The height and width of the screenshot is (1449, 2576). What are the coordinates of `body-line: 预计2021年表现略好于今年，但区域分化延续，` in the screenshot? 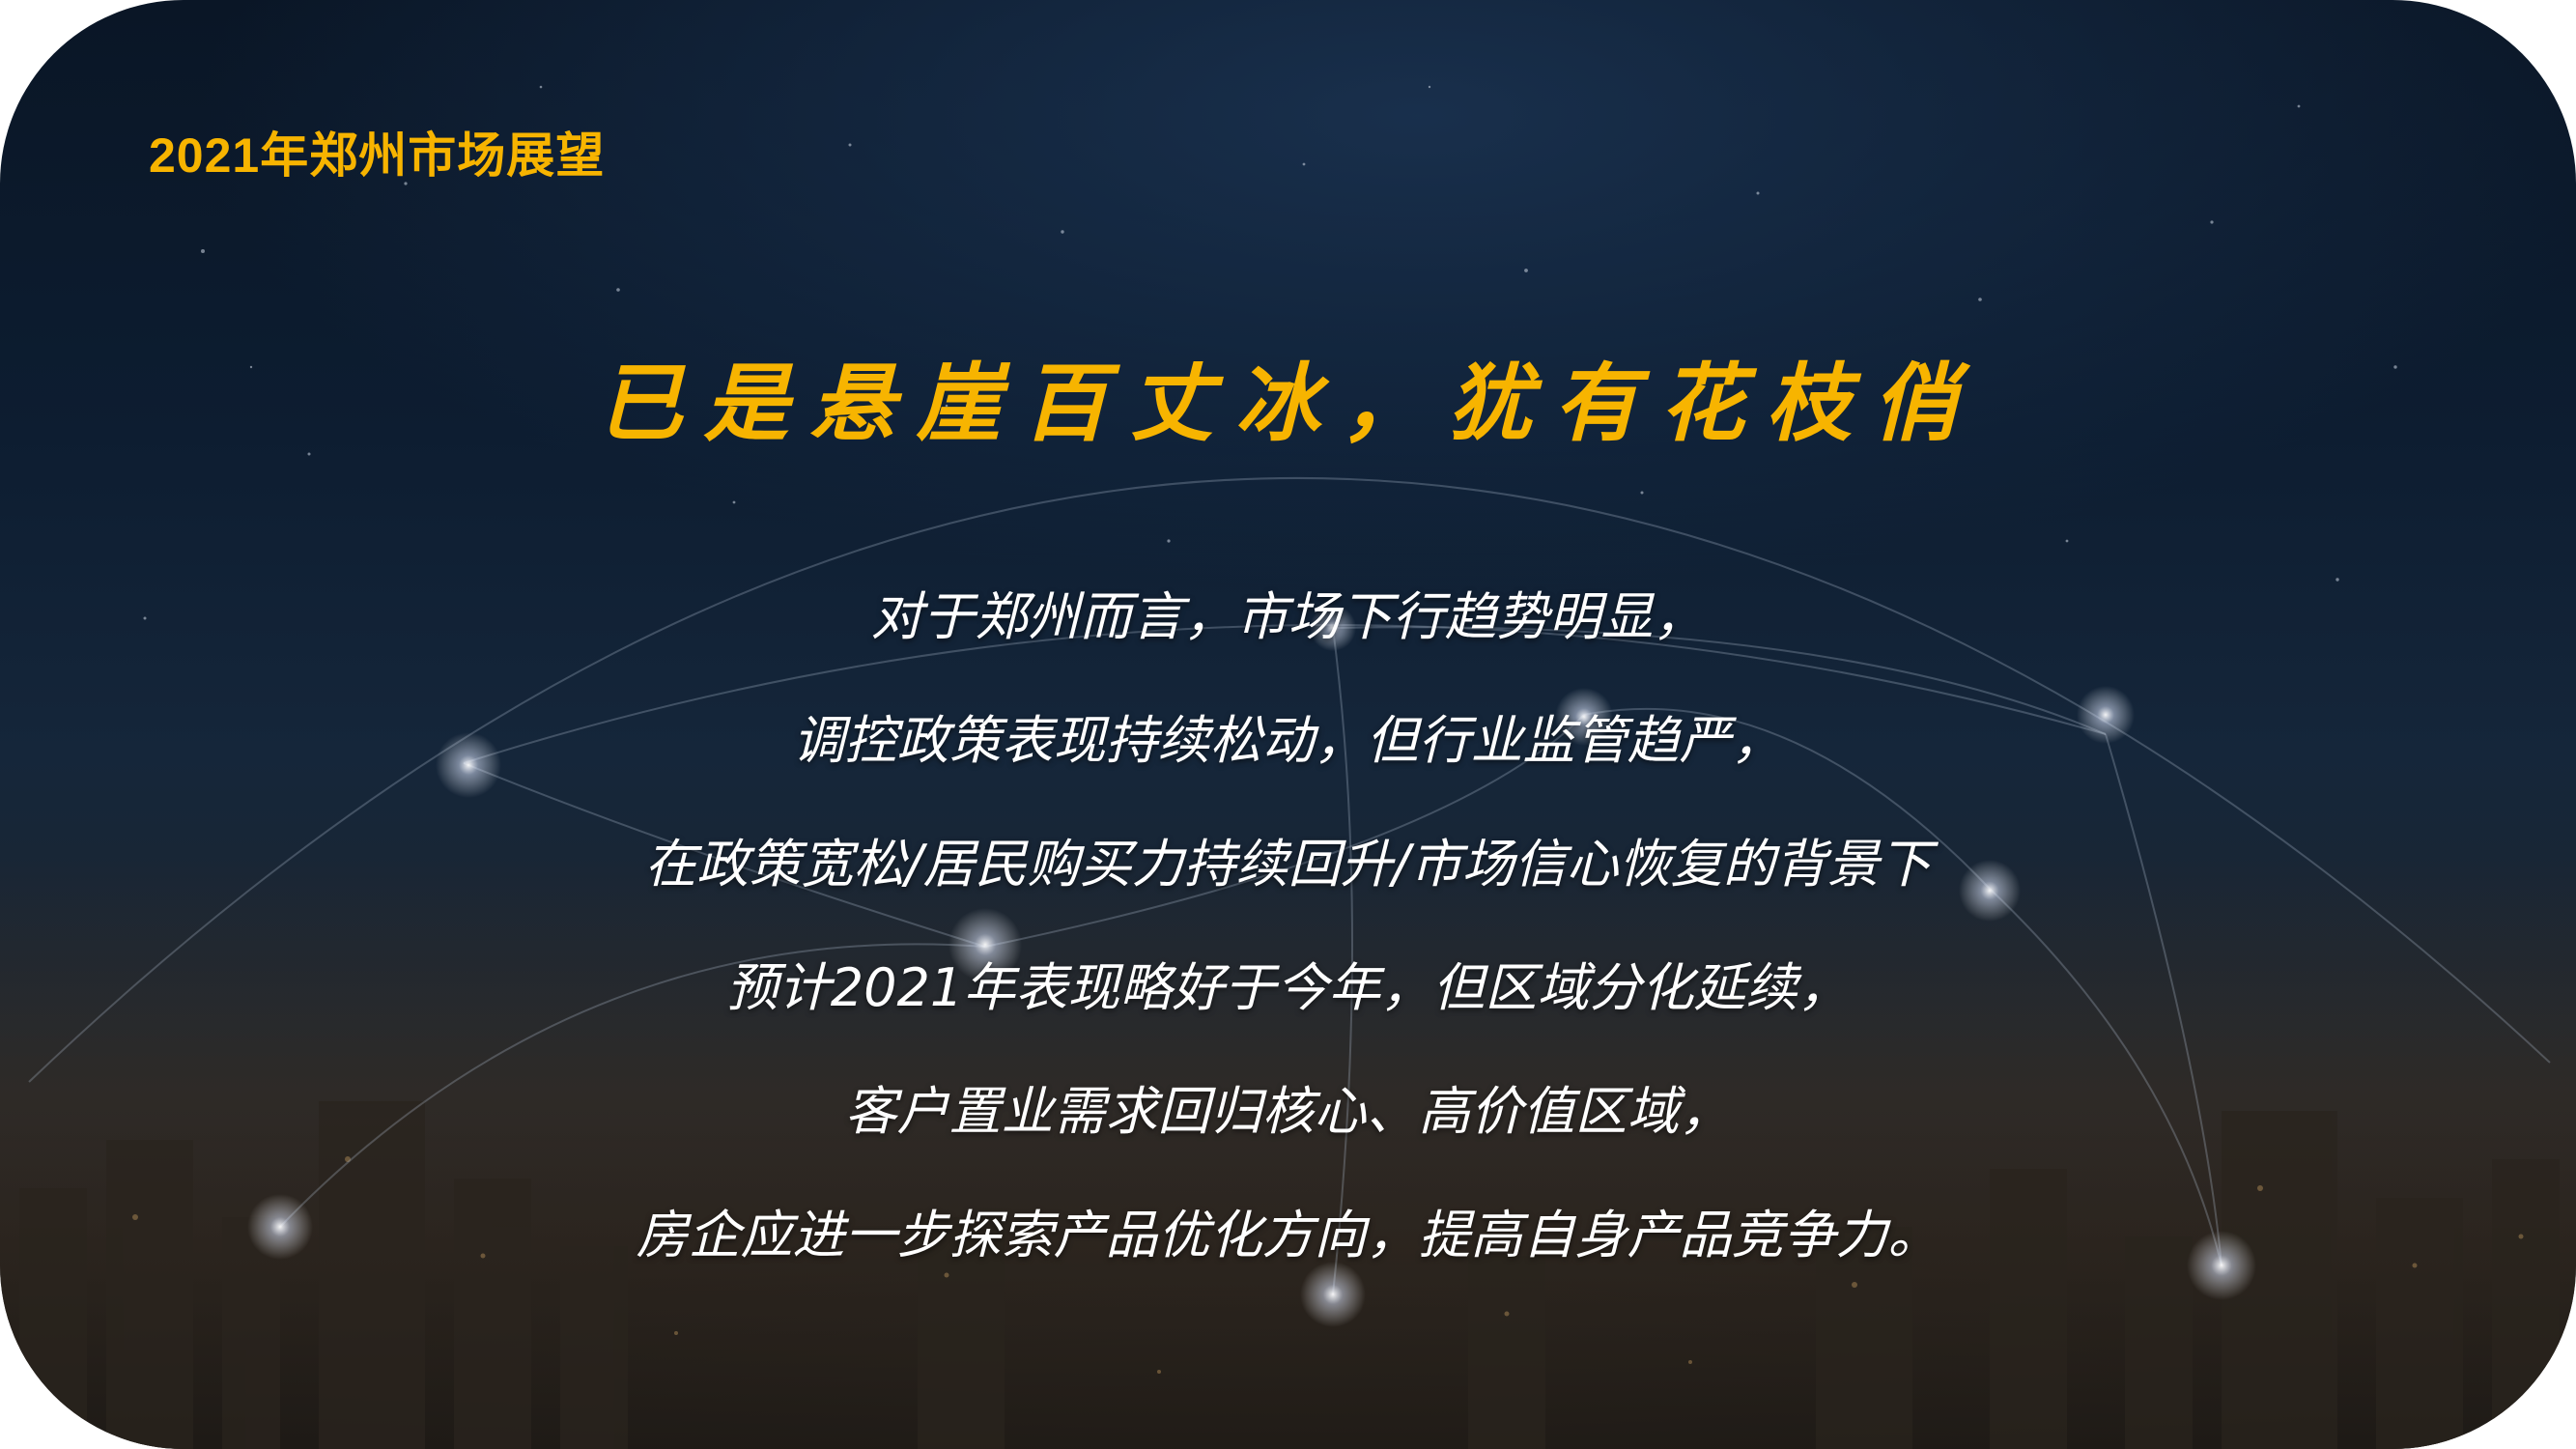 It's located at (1288, 987).